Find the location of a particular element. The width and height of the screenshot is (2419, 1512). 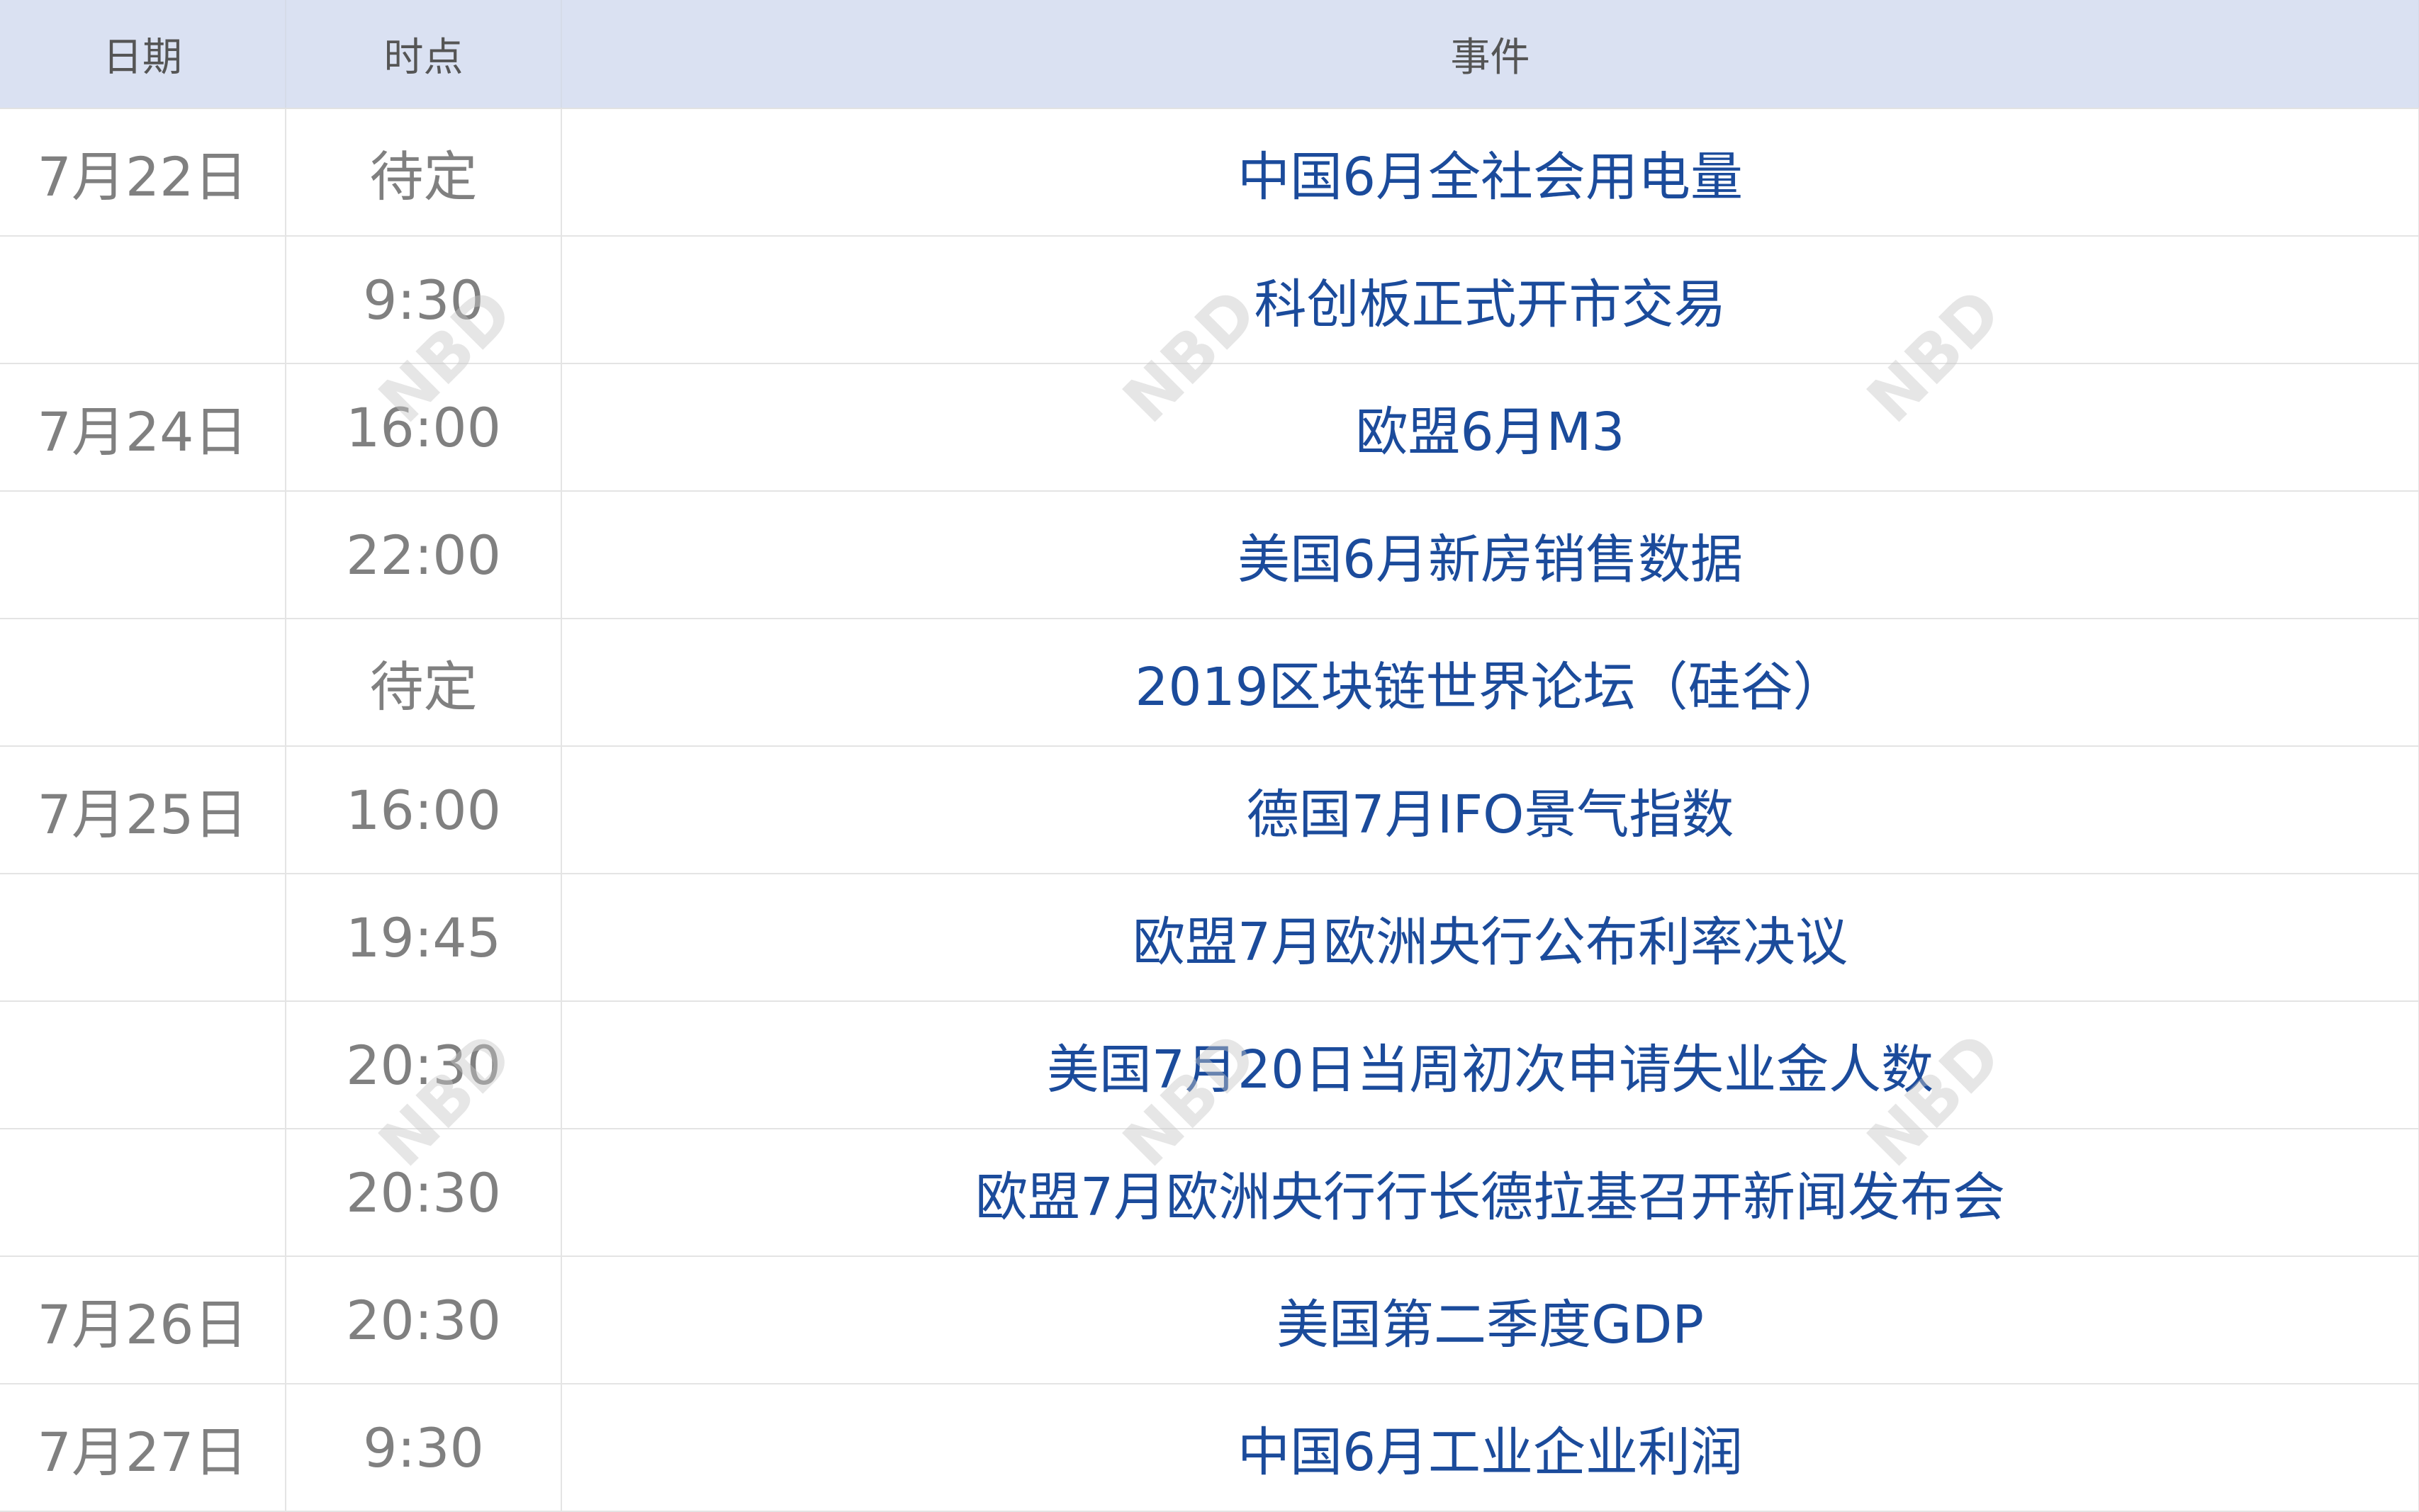

time-cell: 22:00 is located at coordinates (424, 554).